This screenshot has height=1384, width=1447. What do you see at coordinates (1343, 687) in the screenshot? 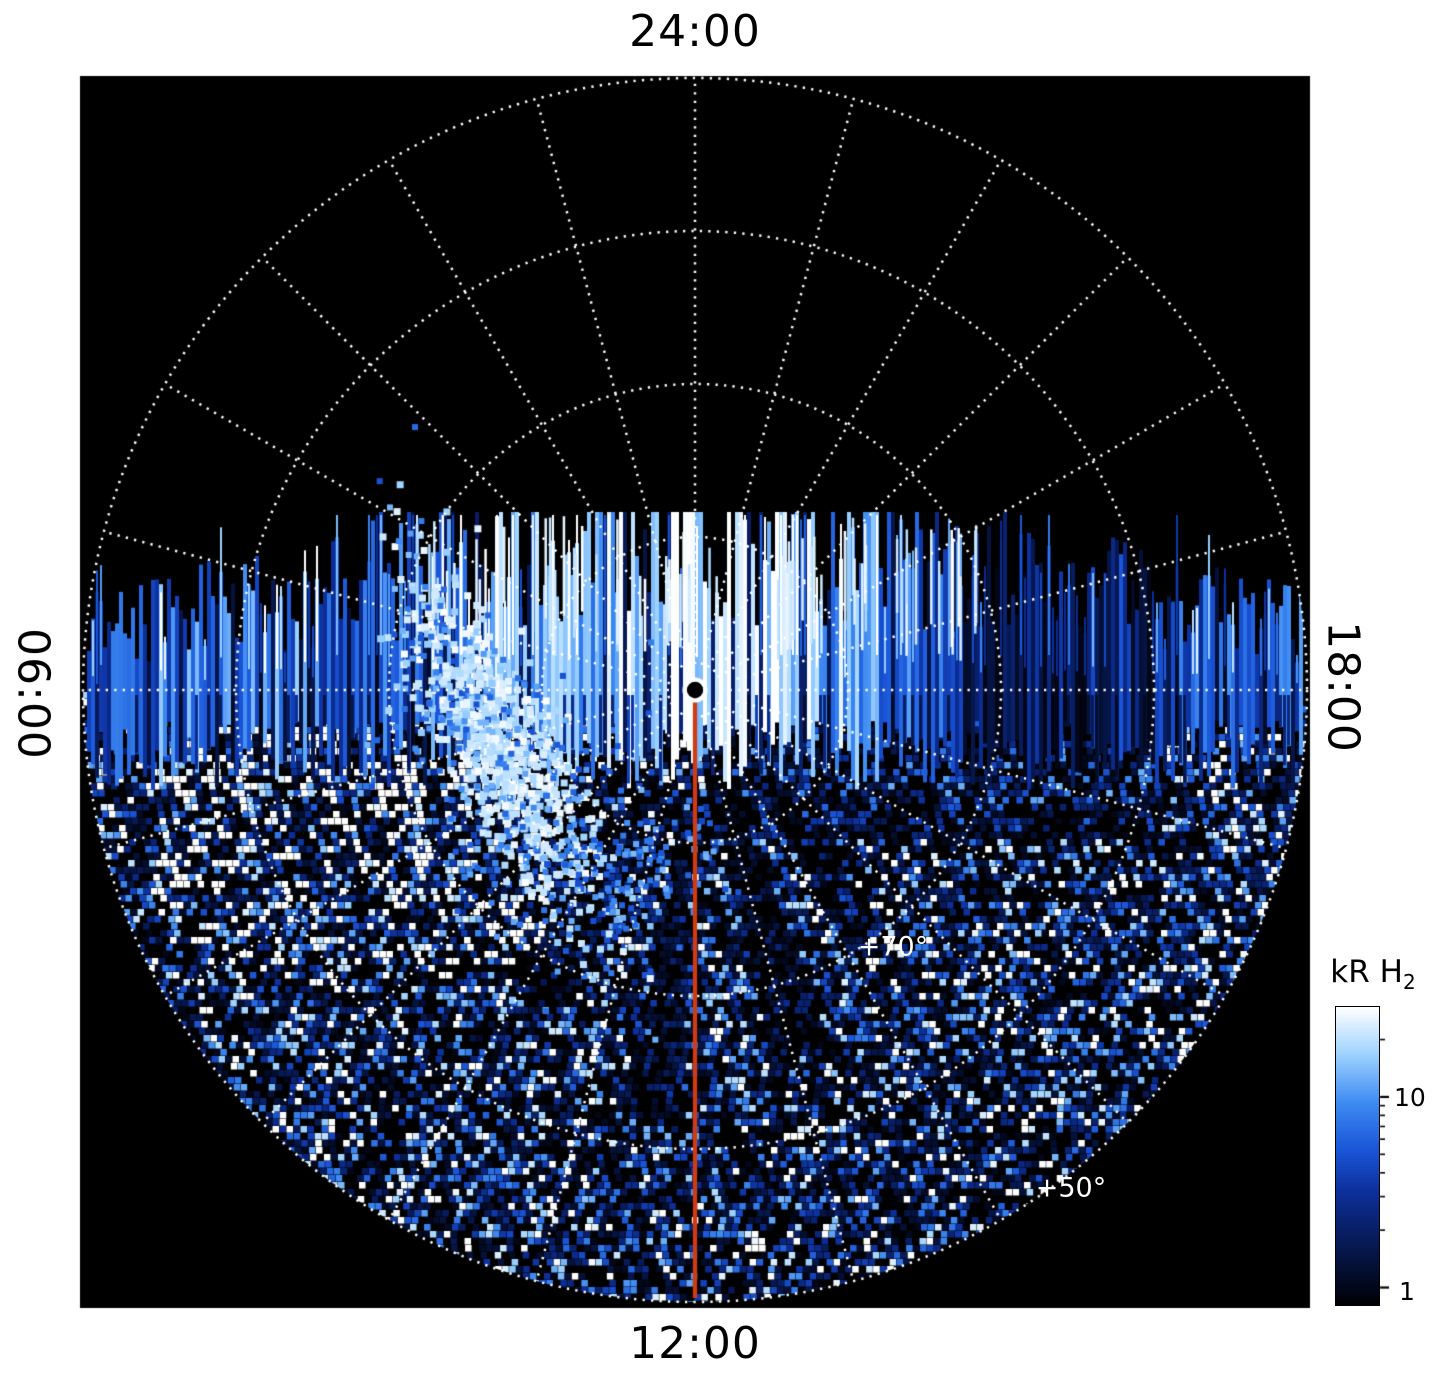
I see `local-time-label-dusk: 18:00` at bounding box center [1343, 687].